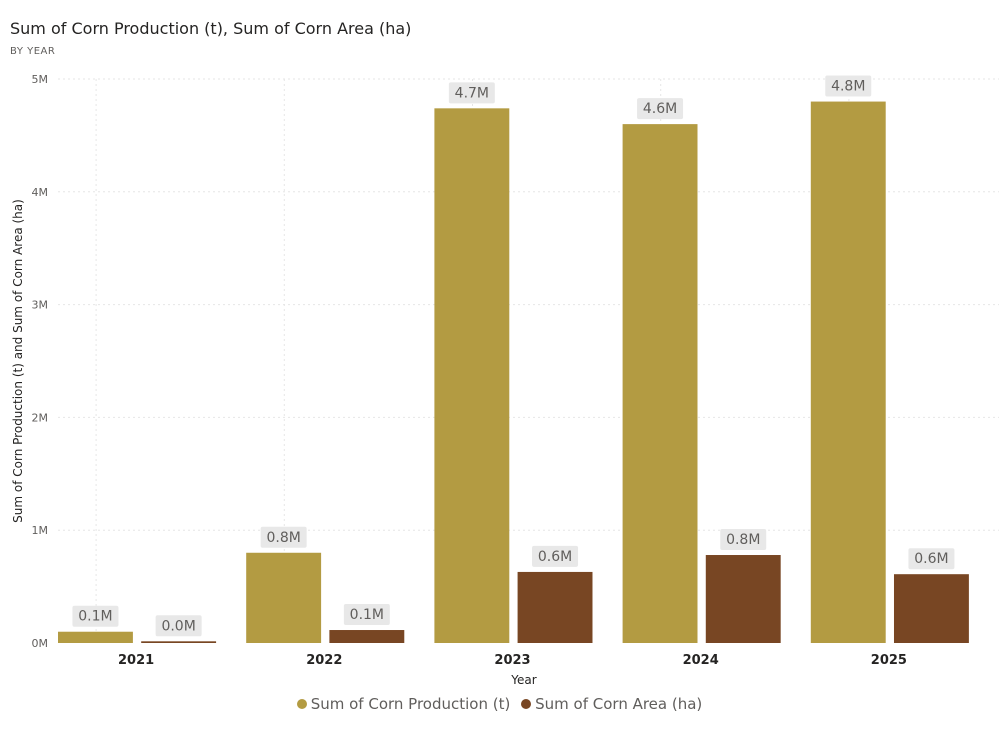  Describe the element at coordinates (95, 637) in the screenshot. I see `bar-production-2021` at that location.